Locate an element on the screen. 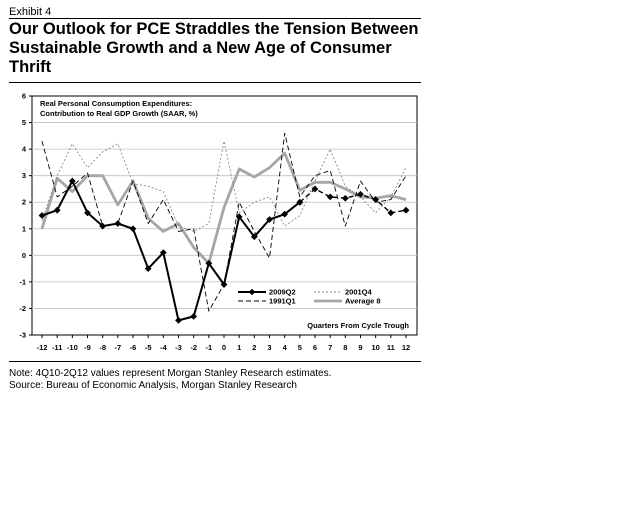 This screenshot has width=640, height=511. y-tick-label: 5 is located at coordinates (24, 122).